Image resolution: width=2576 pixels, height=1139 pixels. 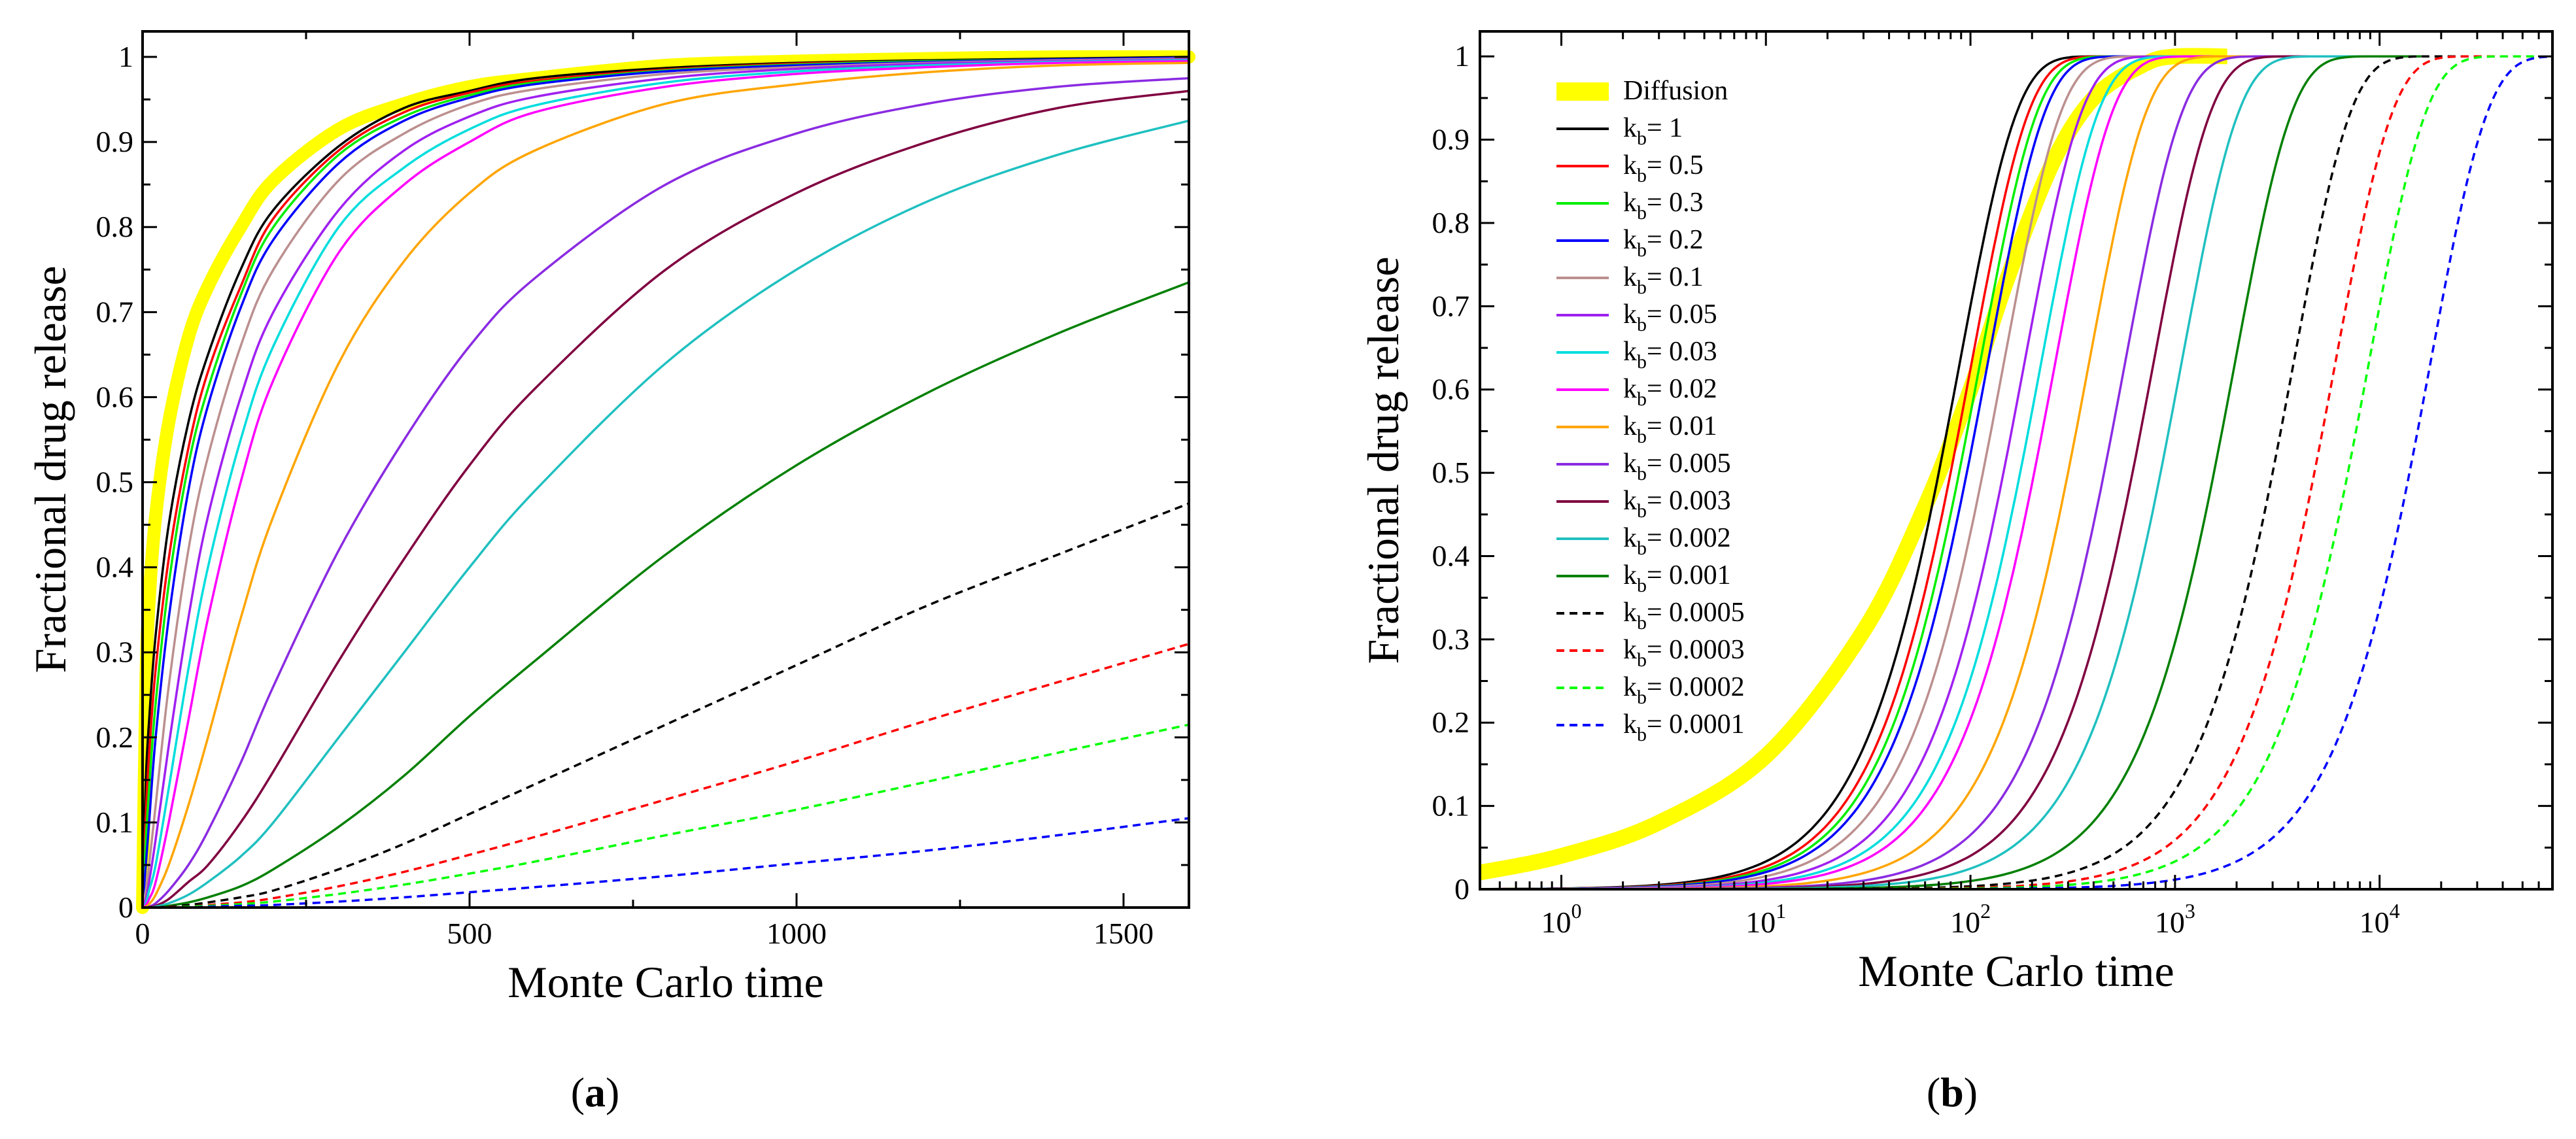 What do you see at coordinates (1670, 392) in the screenshot?
I see `legend-label: kb= 0.02` at bounding box center [1670, 392].